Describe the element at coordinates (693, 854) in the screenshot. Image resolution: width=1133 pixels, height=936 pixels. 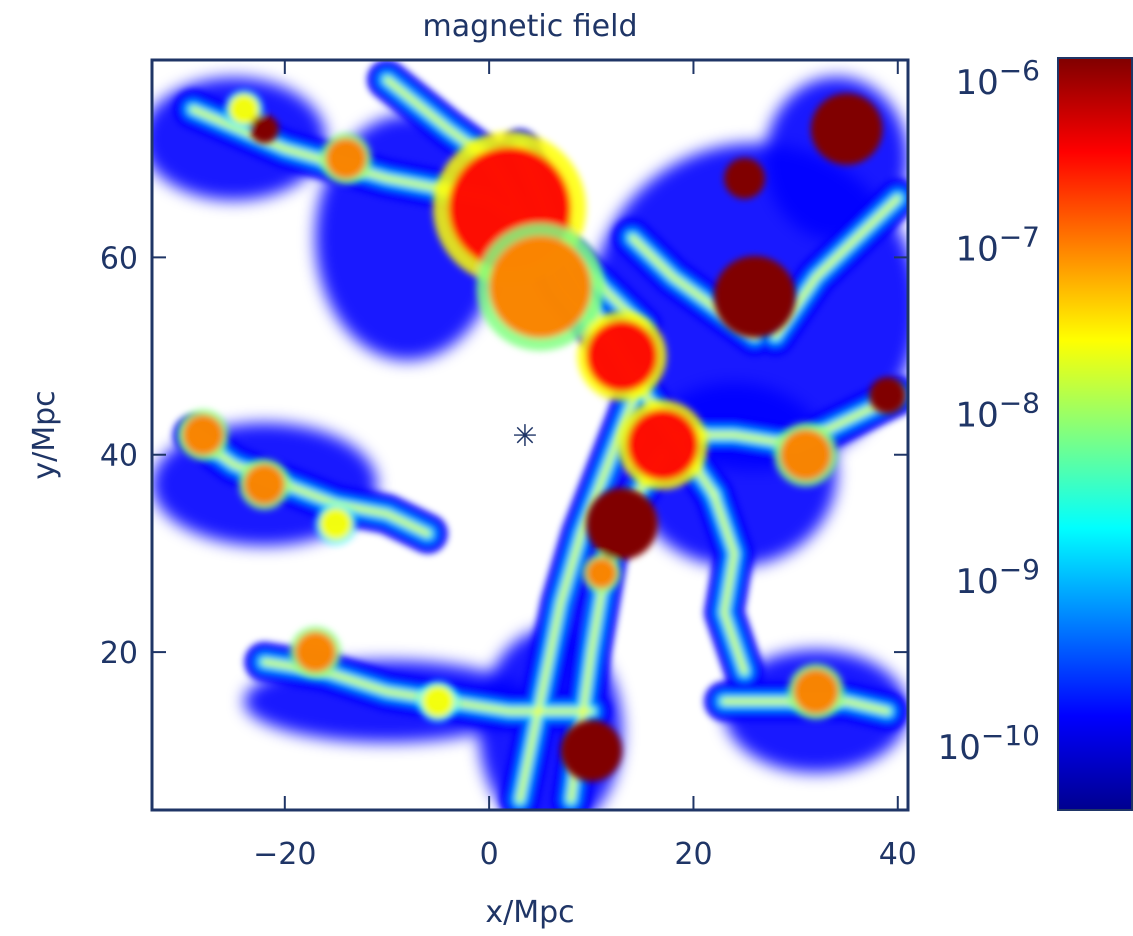
I see `x-tick-label: 20` at that location.